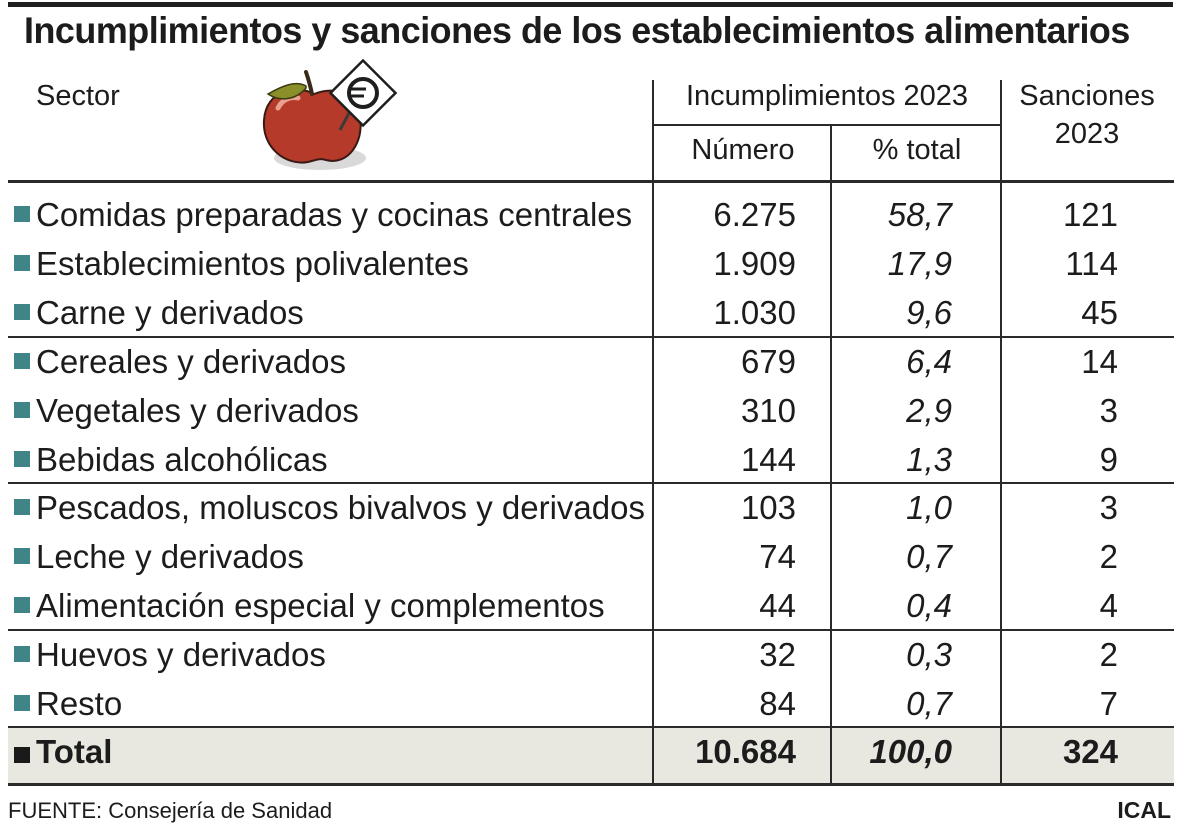 The height and width of the screenshot is (829, 1179). What do you see at coordinates (1108, 459) in the screenshot?
I see `sanciones-value: 9` at bounding box center [1108, 459].